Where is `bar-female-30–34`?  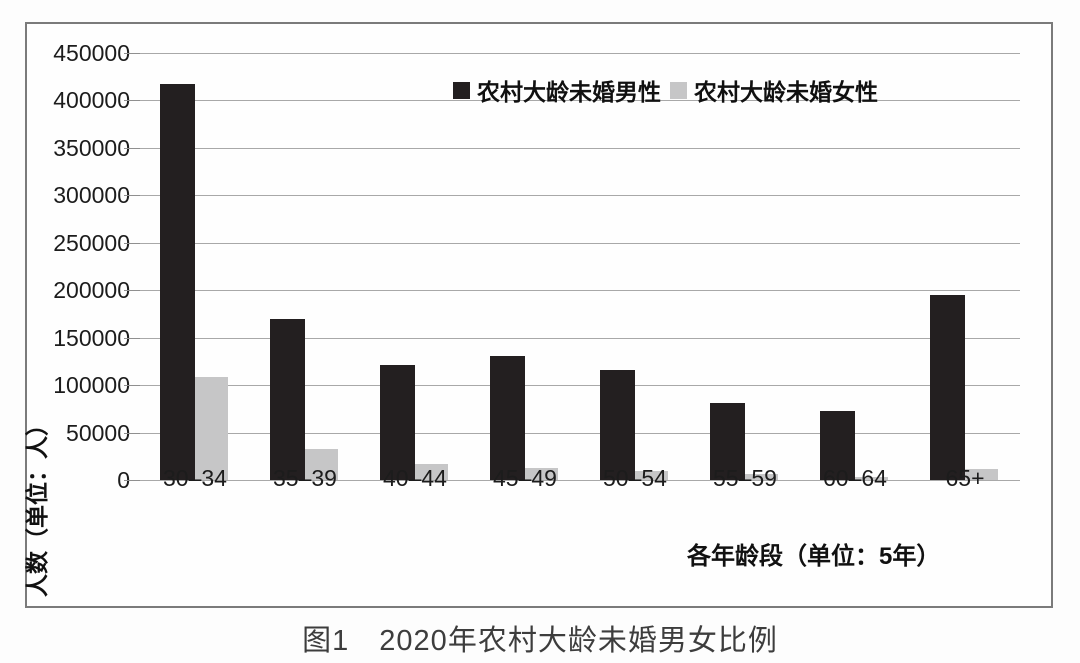 bar-female-30–34 is located at coordinates (211, 428).